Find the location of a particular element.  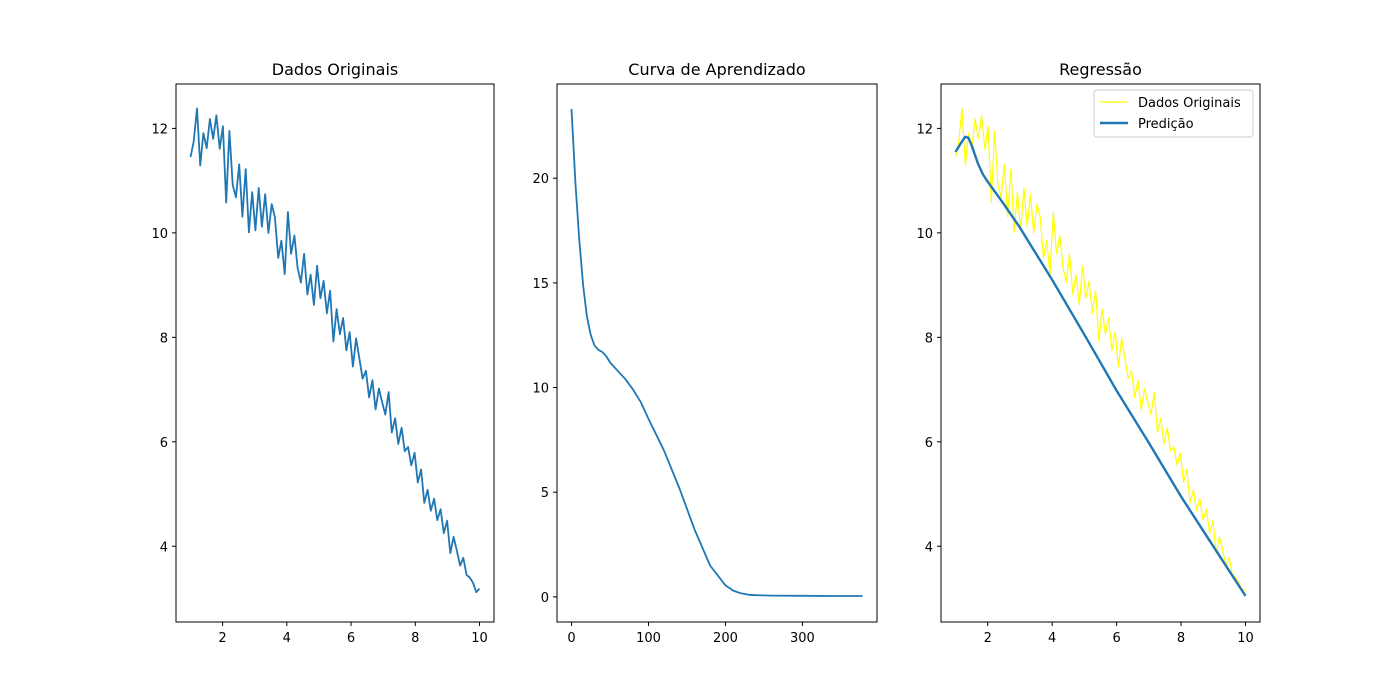

legend-label: Dados Originais is located at coordinates (1189, 103).